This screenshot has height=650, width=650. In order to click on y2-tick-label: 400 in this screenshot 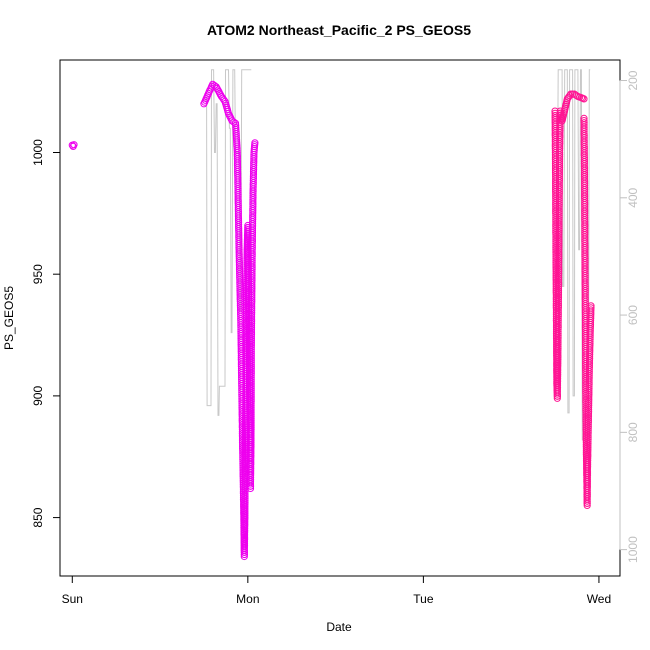, I will do `click(633, 197)`.